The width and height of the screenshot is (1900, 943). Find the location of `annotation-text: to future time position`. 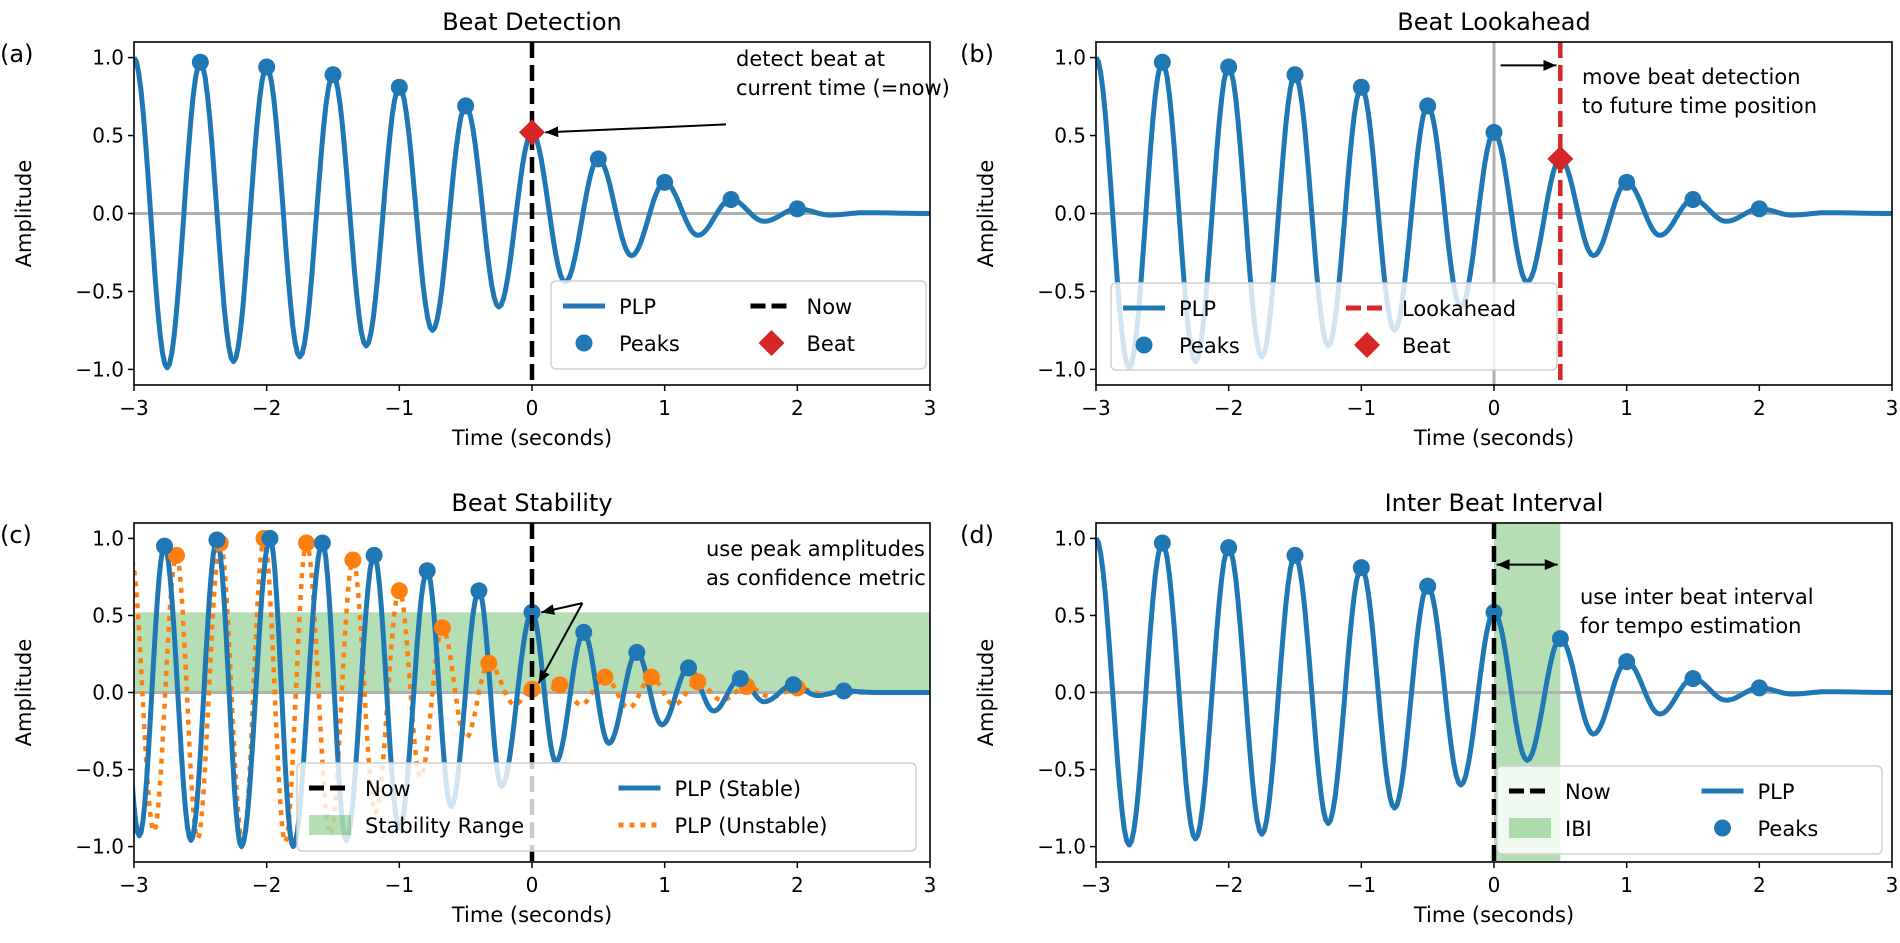

annotation-text: to future time position is located at coordinates (1699, 106).